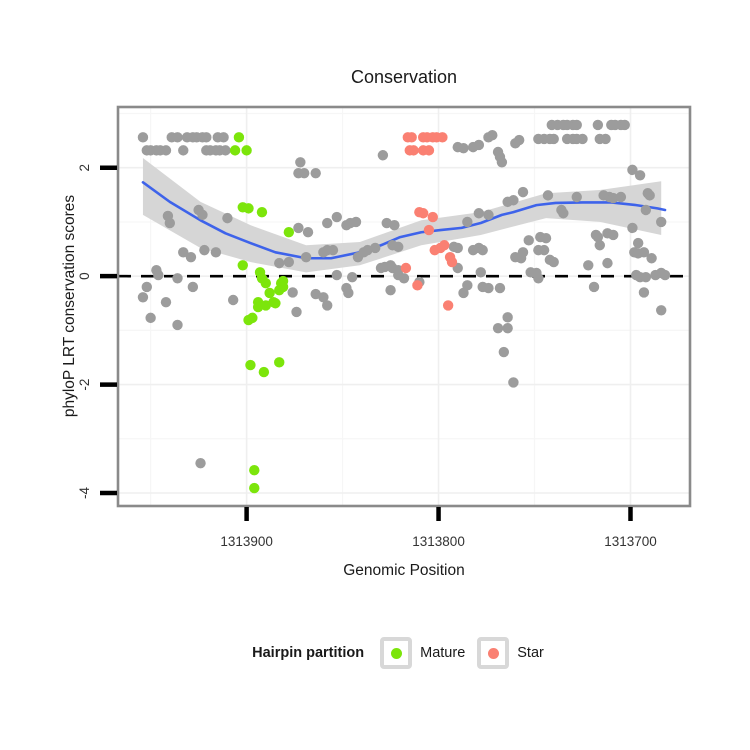  Describe the element at coordinates (404, 77) in the screenshot. I see `plot-title: Conservation` at that location.